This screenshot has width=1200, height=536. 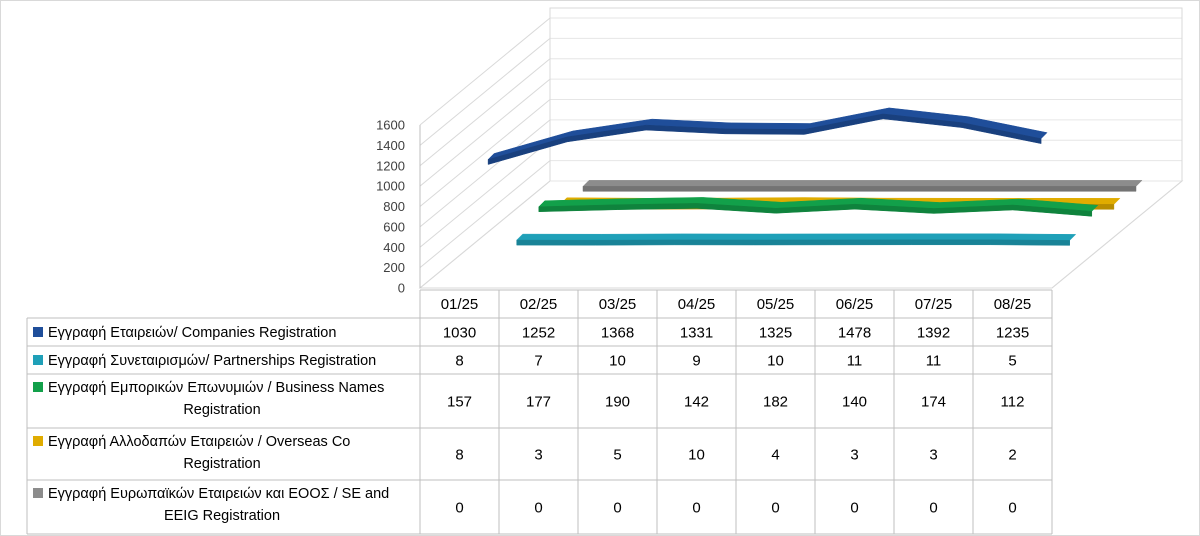 I want to click on x-tick-label: 08/25, so click(x=1013, y=304).